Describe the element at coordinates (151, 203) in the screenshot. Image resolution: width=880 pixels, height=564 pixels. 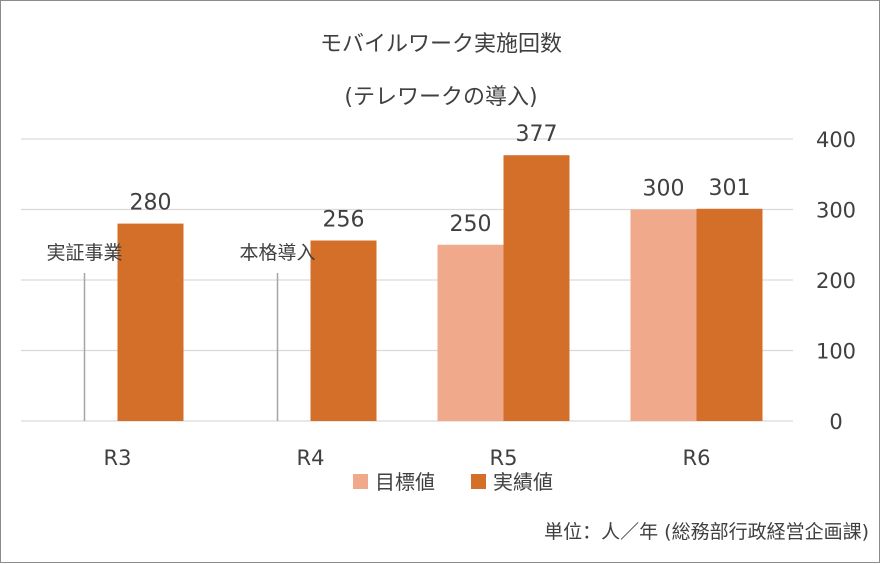
I see `data-label: 280` at that location.